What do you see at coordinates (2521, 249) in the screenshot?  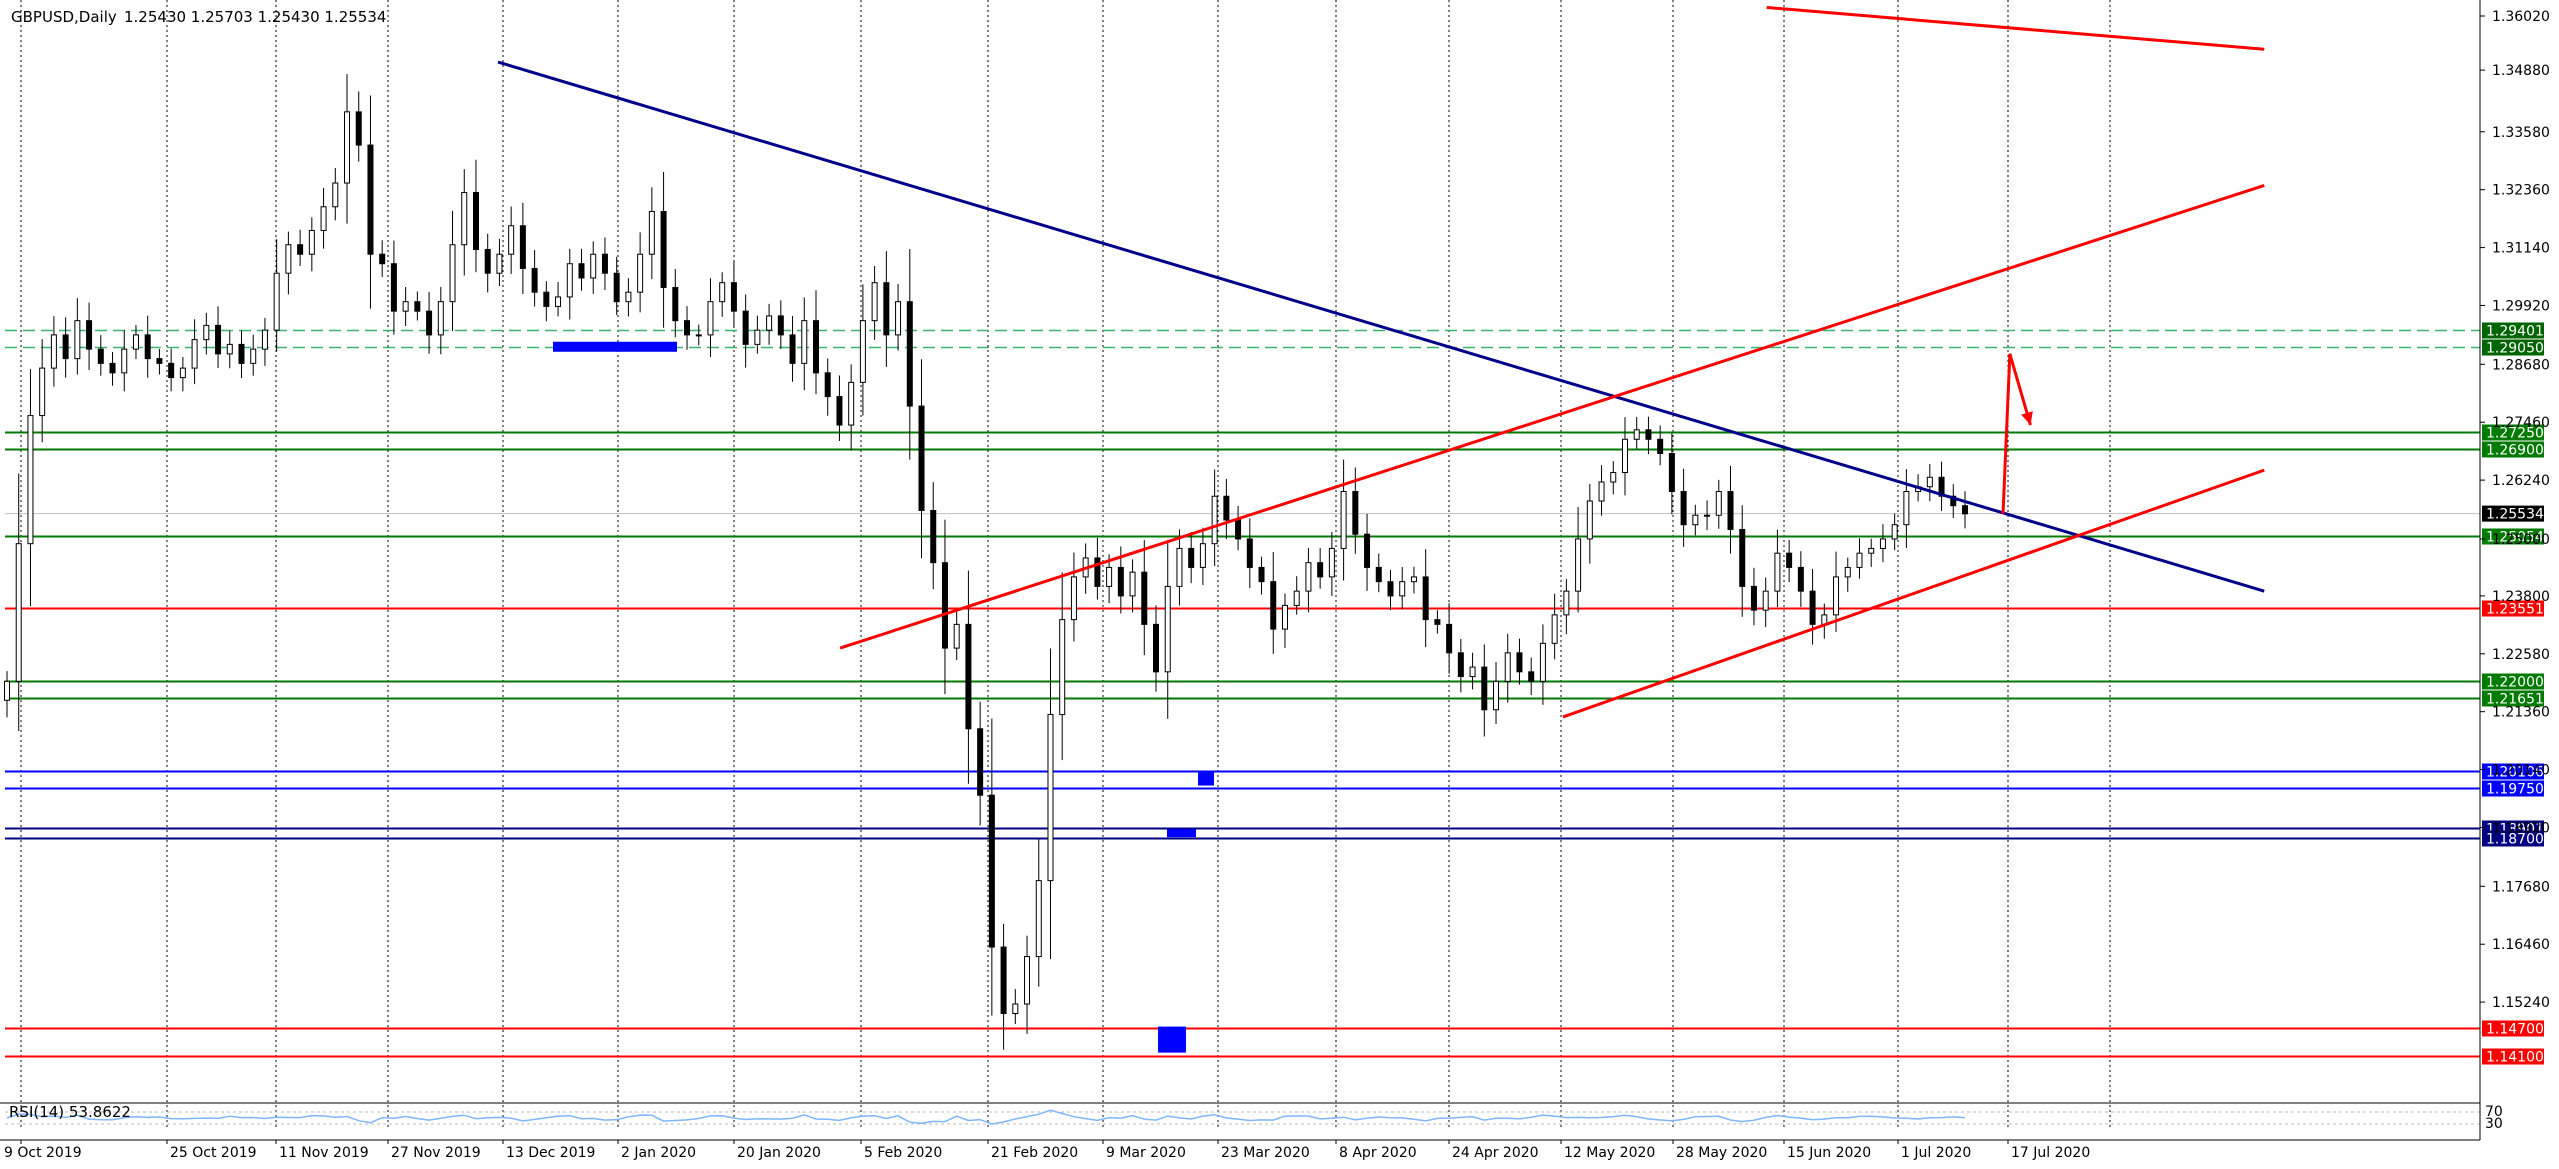 I see `price-tick-label: 1.31140` at bounding box center [2521, 249].